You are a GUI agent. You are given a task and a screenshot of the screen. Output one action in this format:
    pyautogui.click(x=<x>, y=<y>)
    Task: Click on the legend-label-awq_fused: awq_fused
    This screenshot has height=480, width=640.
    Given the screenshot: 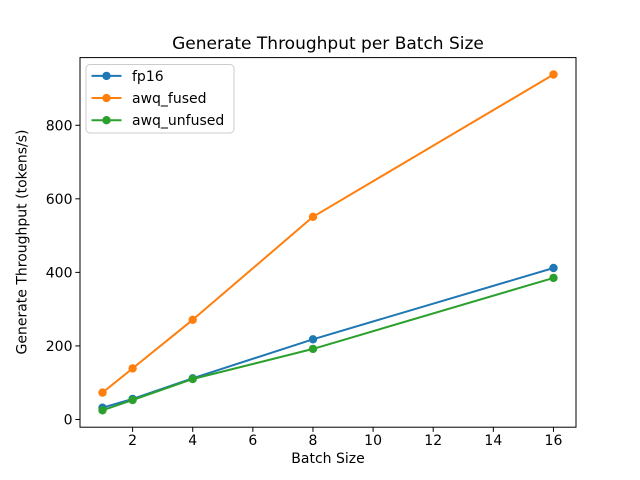 What is the action you would take?
    pyautogui.click(x=169, y=99)
    